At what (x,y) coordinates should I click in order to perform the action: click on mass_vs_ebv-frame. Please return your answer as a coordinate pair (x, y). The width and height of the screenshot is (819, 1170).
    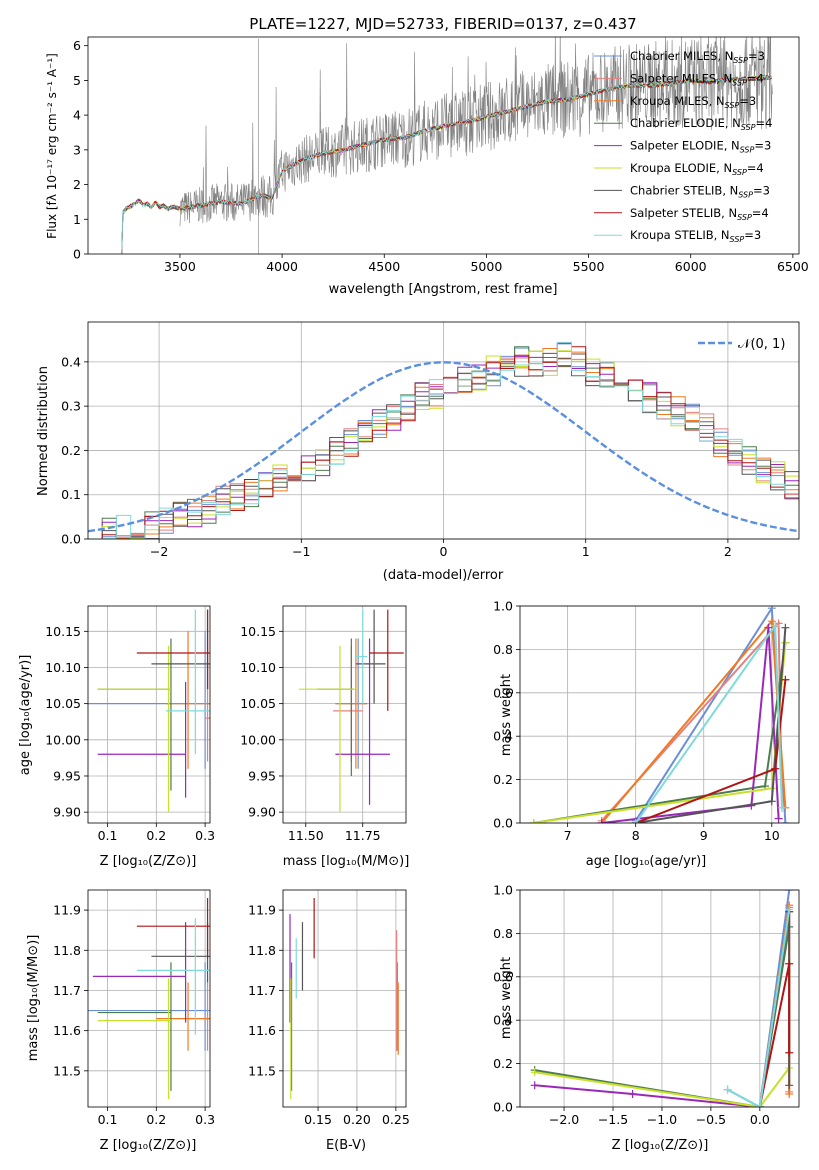
    Looking at the image, I should click on (344, 998).